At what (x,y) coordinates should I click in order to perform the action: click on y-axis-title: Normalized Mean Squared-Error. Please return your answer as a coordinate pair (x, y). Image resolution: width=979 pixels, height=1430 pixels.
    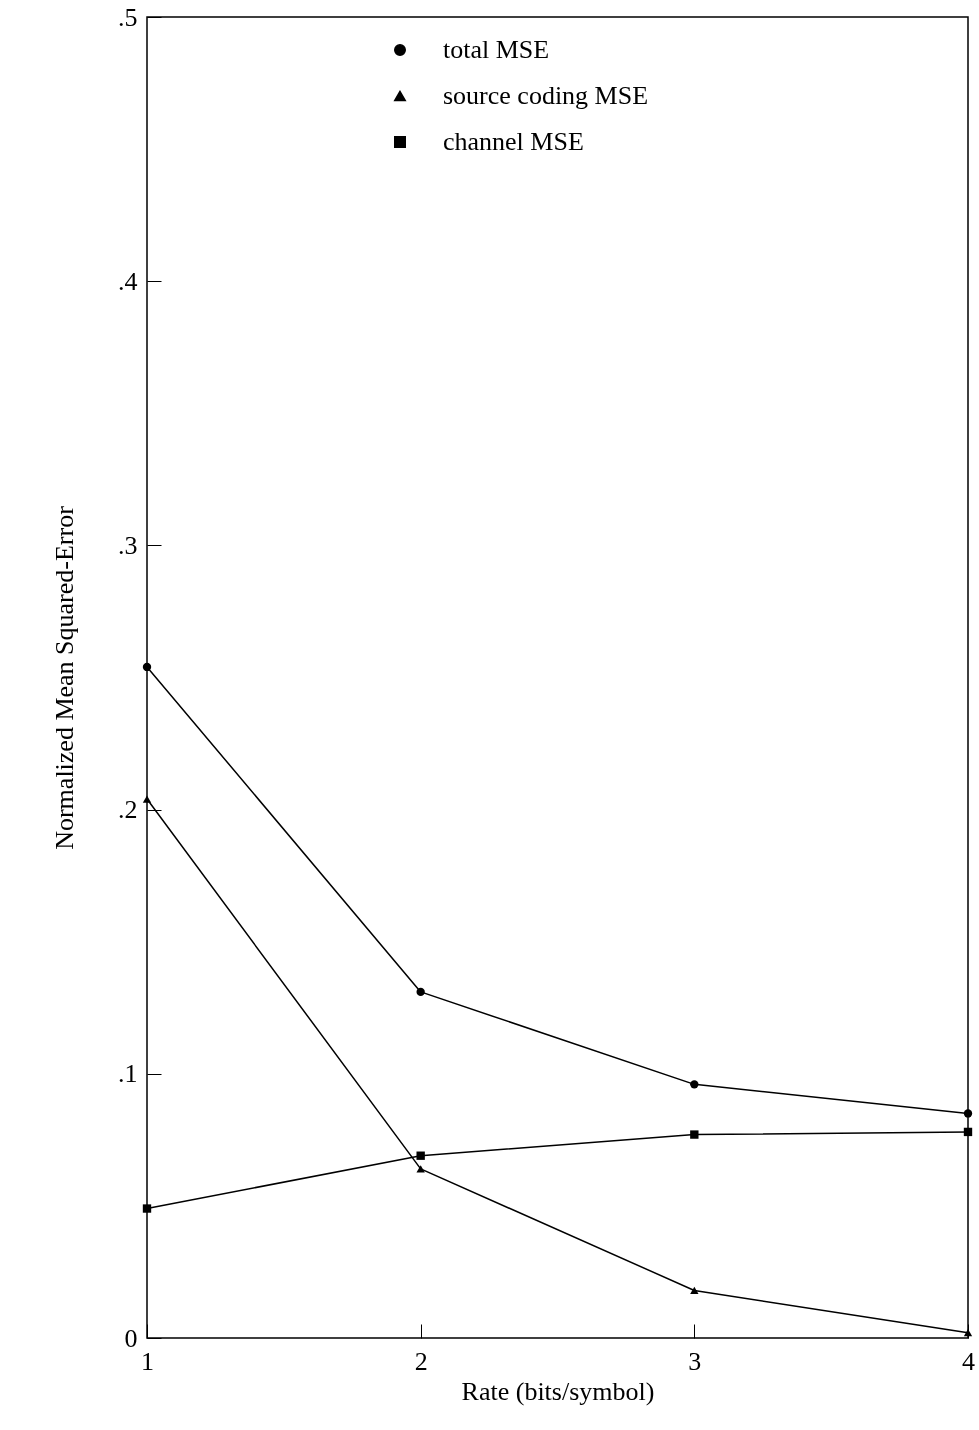
    Looking at the image, I should click on (64, 677).